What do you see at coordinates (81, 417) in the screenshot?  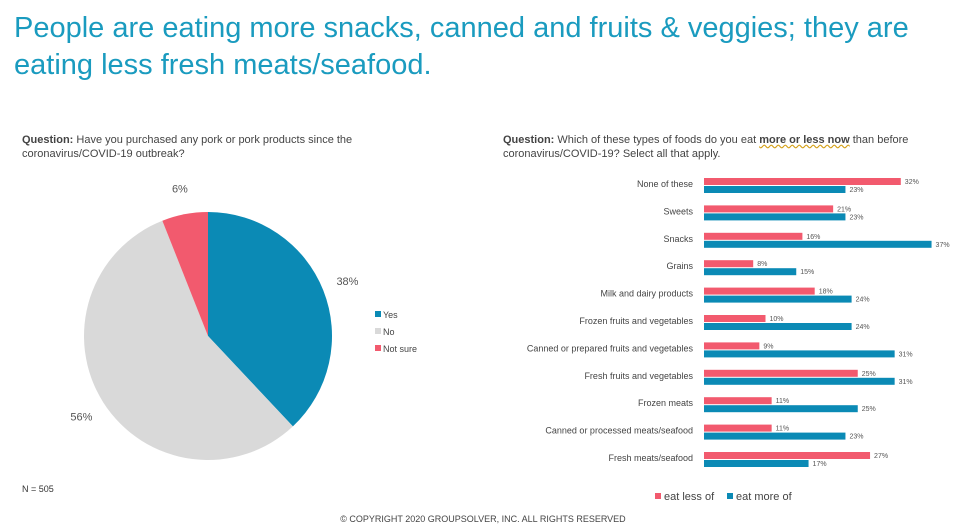 I see `pie-data-label: 56%` at bounding box center [81, 417].